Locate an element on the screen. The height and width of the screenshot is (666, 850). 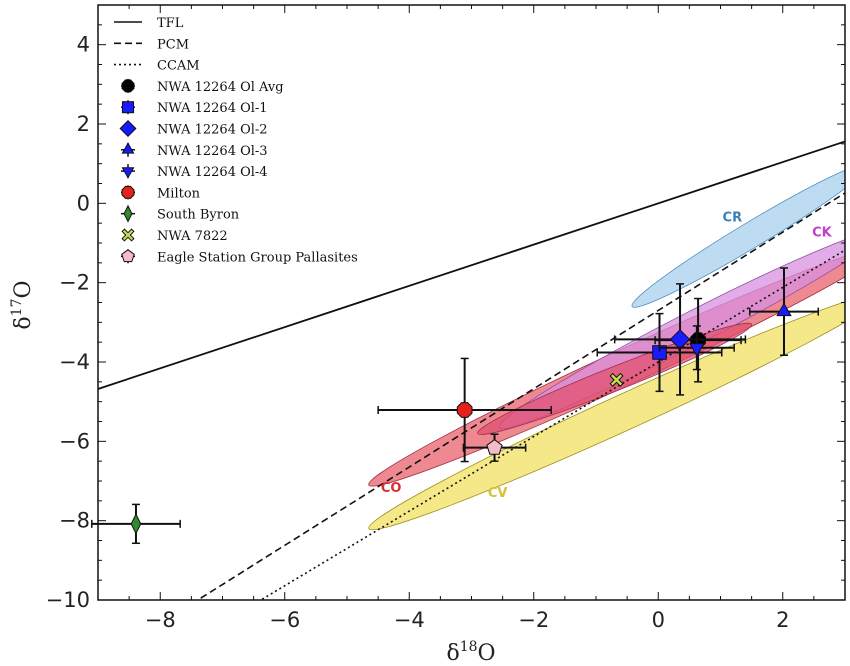
legend-item: NWA 12264 Ol-2 is located at coordinates (193, 128).